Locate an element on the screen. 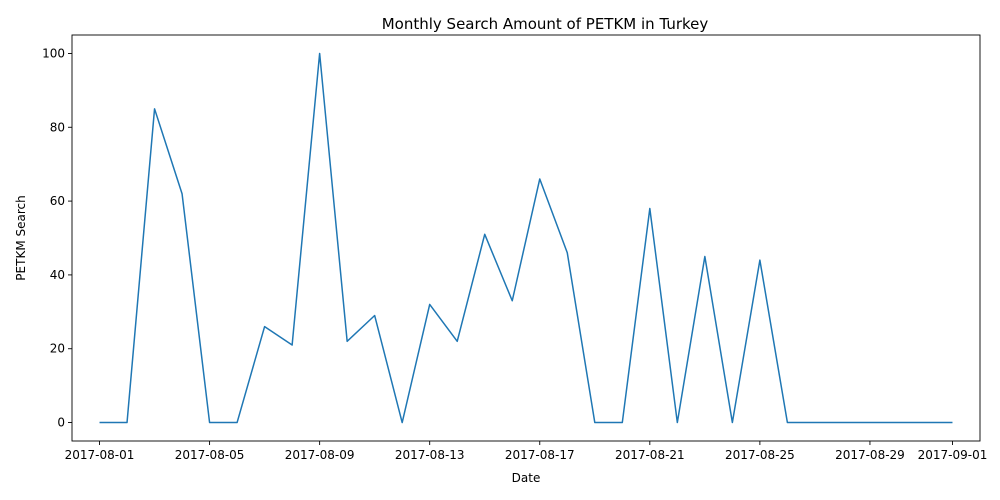 This screenshot has height=500, width=1000. chart-title: Monthly Search Amount of PETKM in Turkey is located at coordinates (545, 24).